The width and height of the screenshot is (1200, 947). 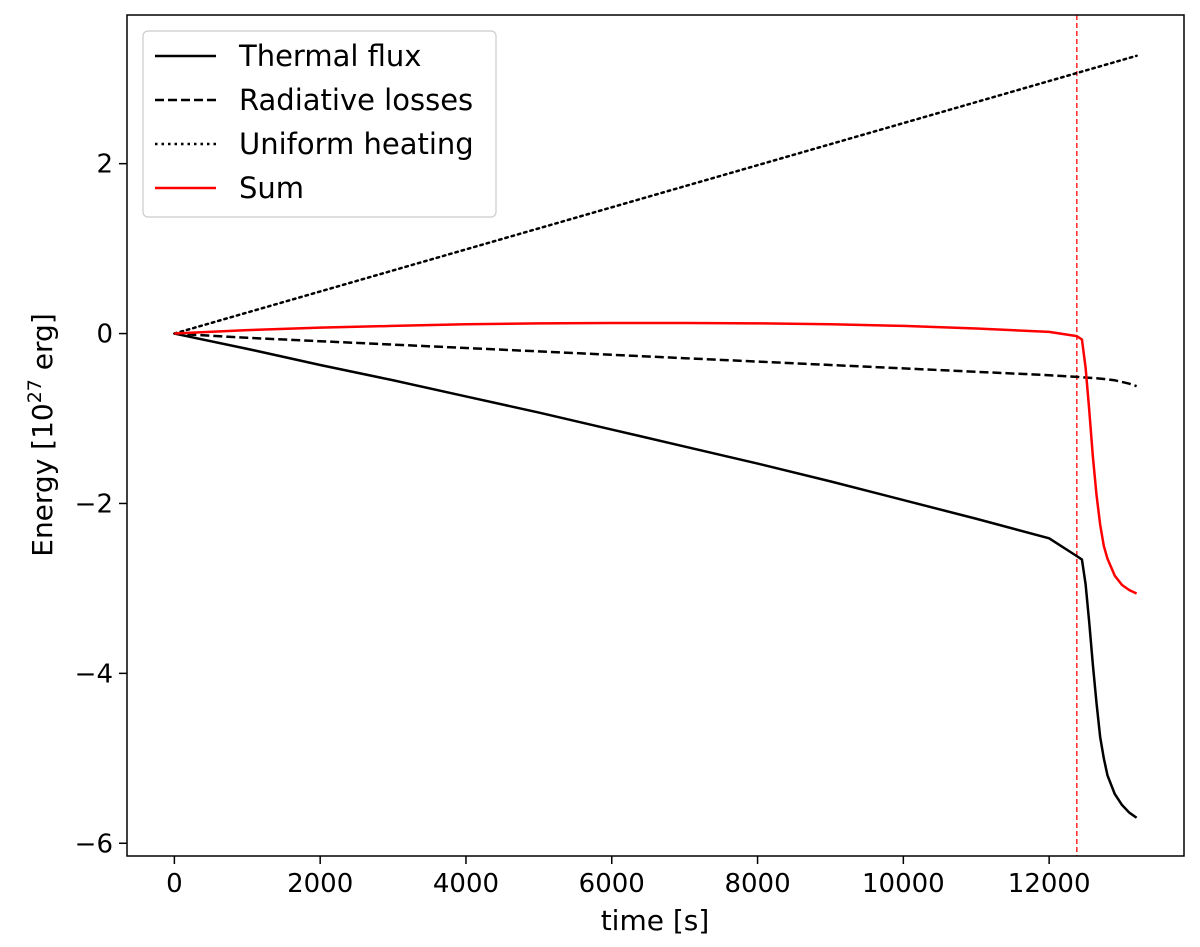 What do you see at coordinates (656, 360) in the screenshot?
I see `series-line-radiative-losses` at bounding box center [656, 360].